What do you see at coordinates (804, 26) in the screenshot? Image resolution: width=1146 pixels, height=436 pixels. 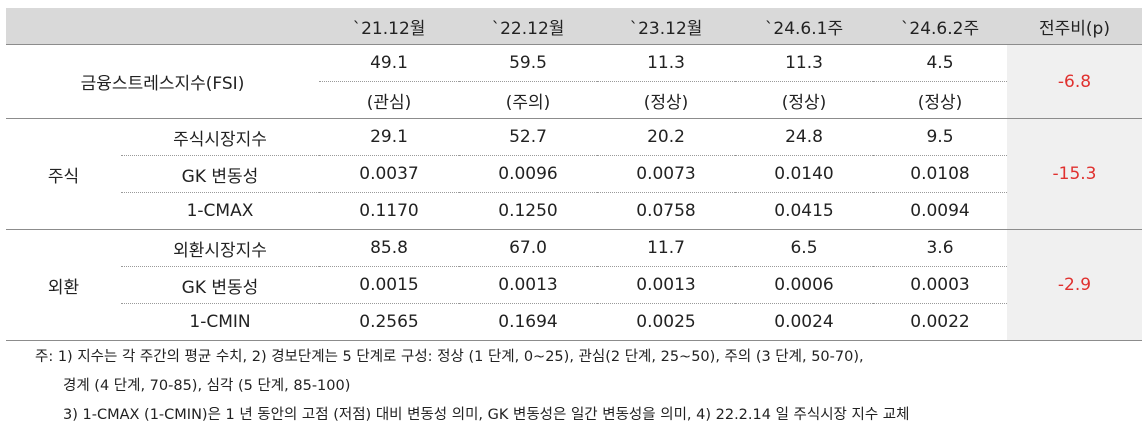 I see `header-col-2024-6-1w: `24.6.1주` at bounding box center [804, 26].